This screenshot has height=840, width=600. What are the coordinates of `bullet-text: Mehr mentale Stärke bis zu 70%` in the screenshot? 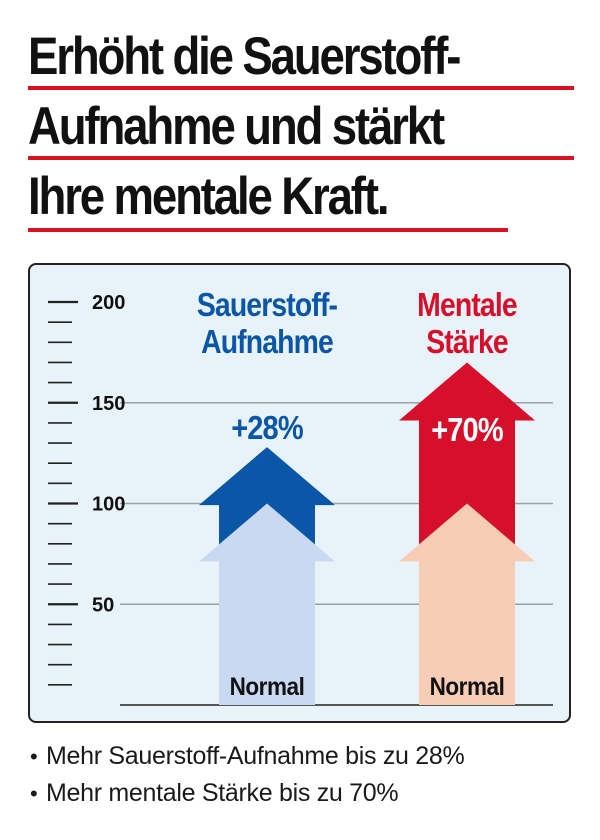 It's located at (222, 793).